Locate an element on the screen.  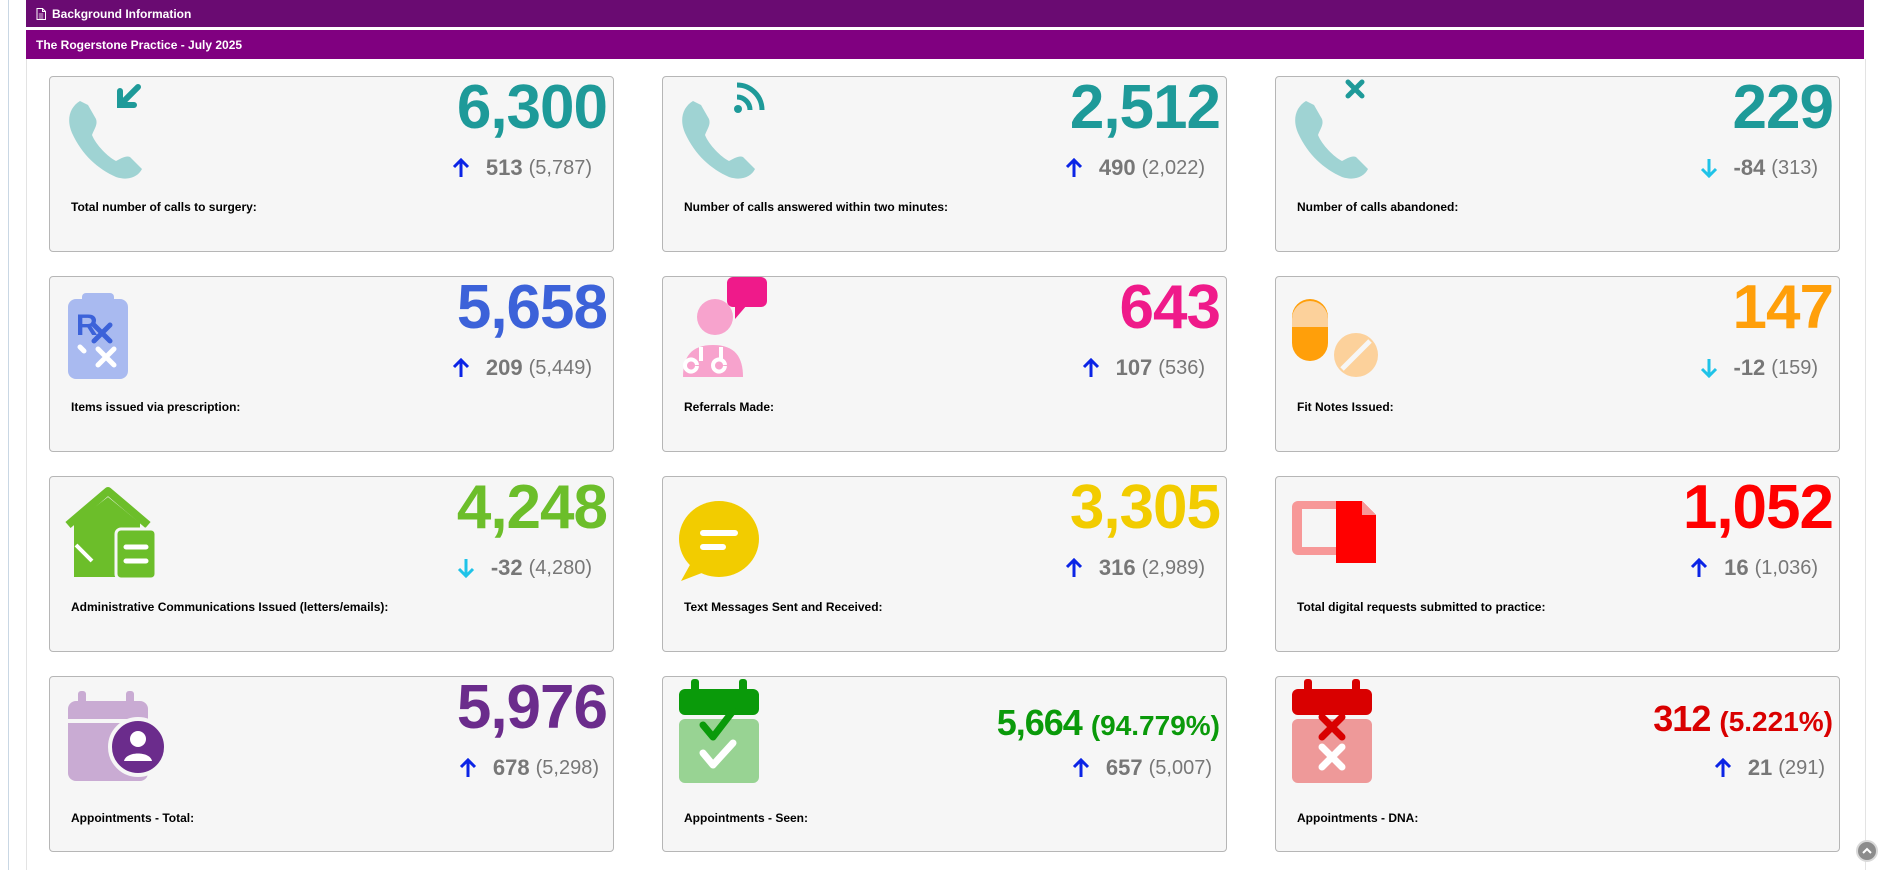
stat-previous: (2,989) is located at coordinates (1173, 567).